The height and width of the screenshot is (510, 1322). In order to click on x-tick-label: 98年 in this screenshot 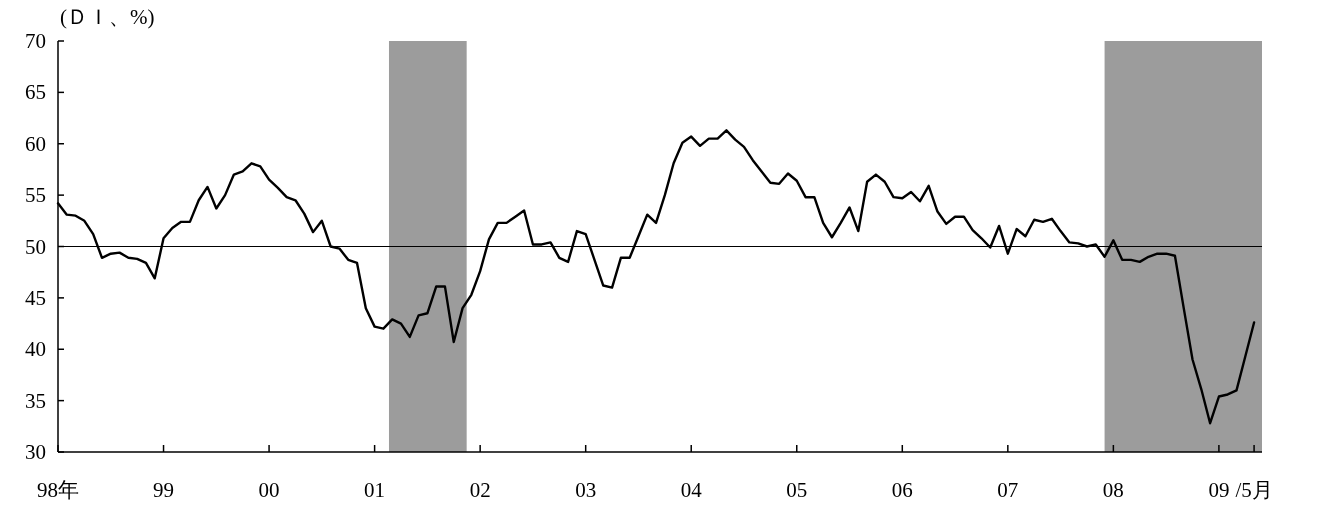, I will do `click(58, 490)`.